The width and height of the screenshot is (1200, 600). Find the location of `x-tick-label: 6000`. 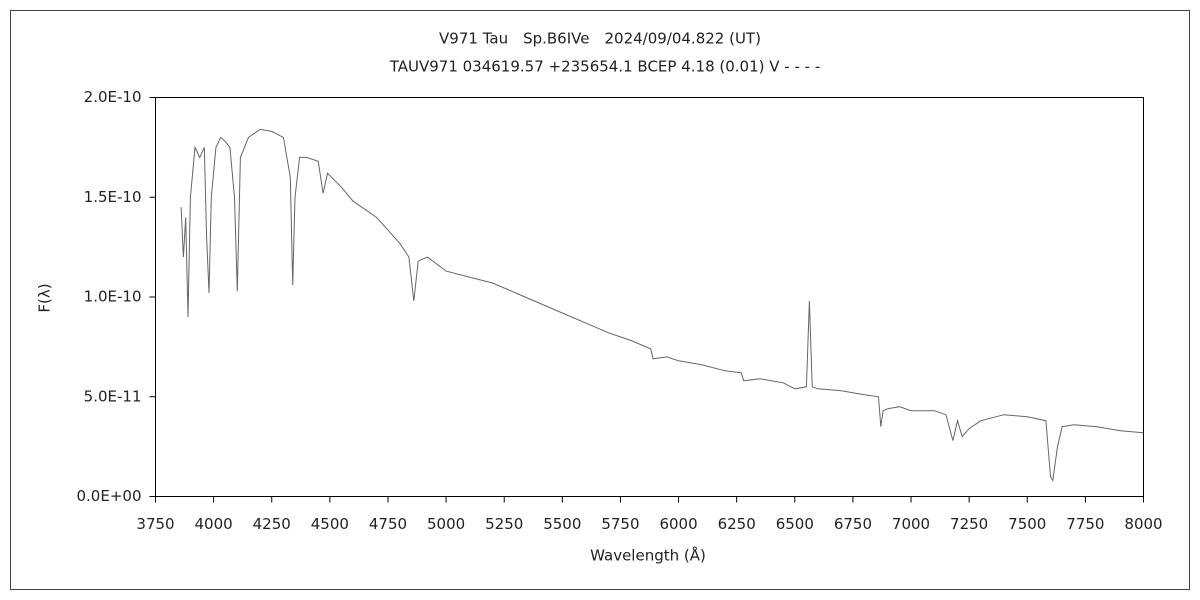

x-tick-label: 6000 is located at coordinates (678, 524).